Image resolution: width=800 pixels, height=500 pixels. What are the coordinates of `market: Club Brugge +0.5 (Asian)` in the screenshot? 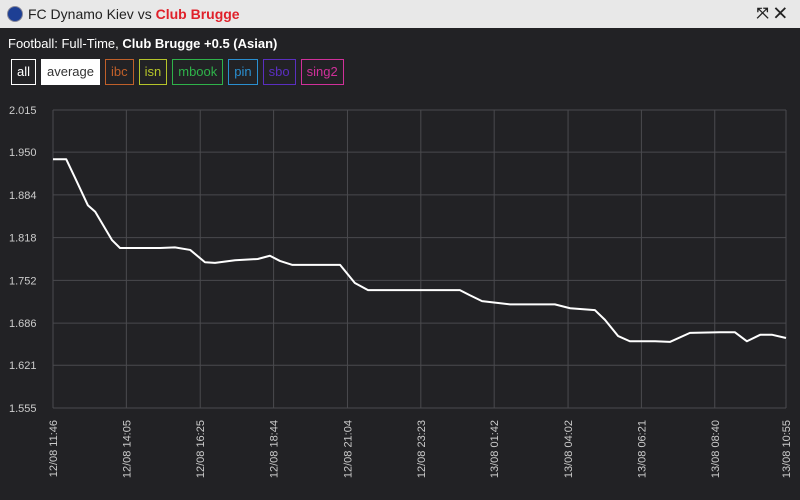 It's located at (200, 43).